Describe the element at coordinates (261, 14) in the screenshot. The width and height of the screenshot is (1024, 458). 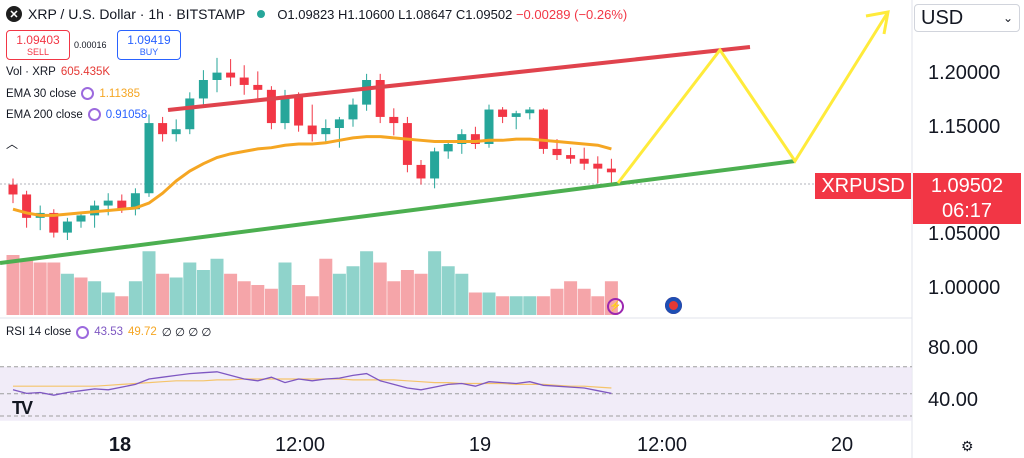
I see `market-status-dot` at that location.